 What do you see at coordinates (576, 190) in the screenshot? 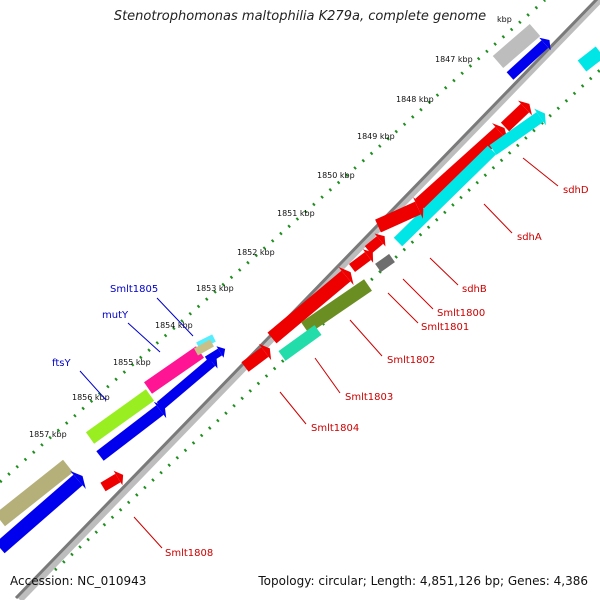
I see `gene-label-sdhd: sdhD` at bounding box center [576, 190].